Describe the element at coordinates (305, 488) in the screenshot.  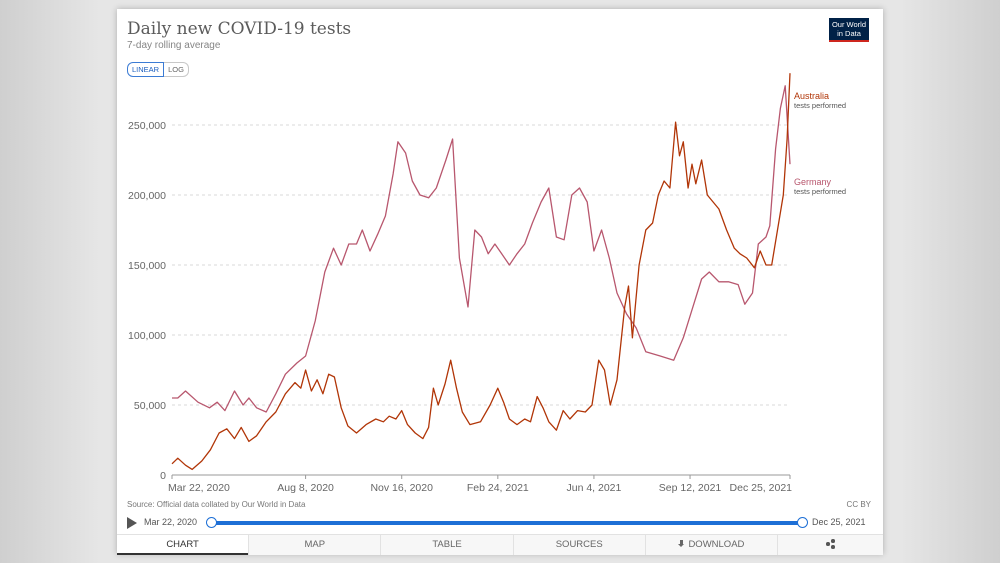
I see `x-tick-label: Aug 8, 2020` at that location.